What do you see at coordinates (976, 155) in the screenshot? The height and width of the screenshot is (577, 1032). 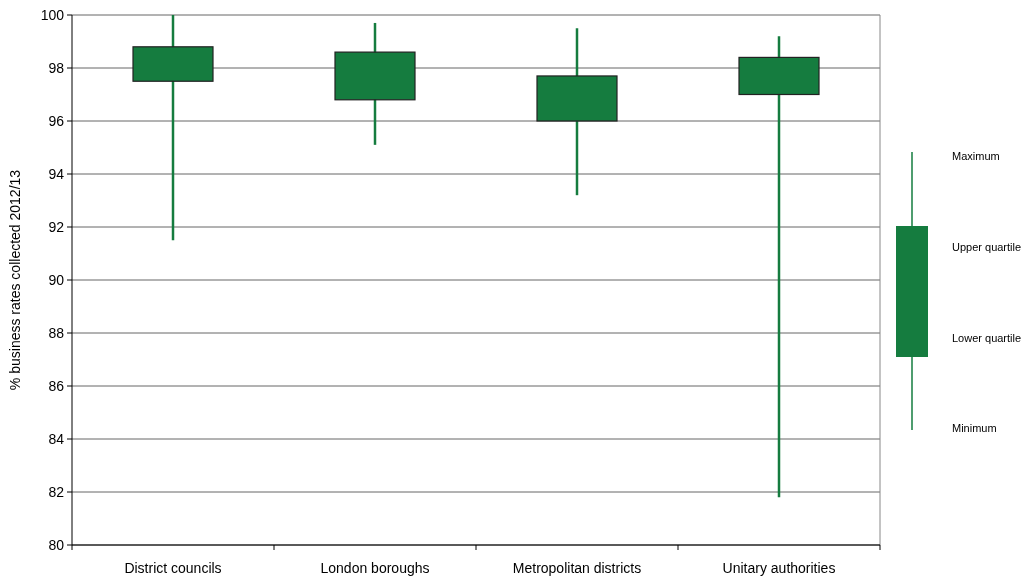 I see `text: Maximum` at bounding box center [976, 155].